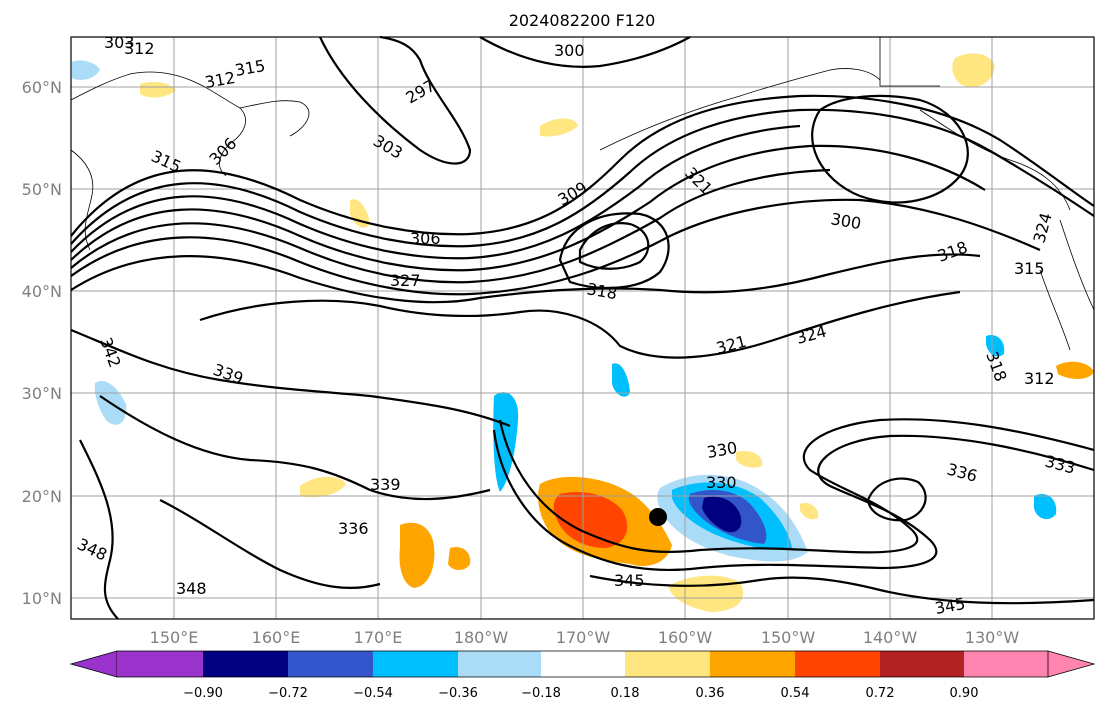  Describe the element at coordinates (481, 637) in the screenshot. I see `lon-label: 180°W` at that location.